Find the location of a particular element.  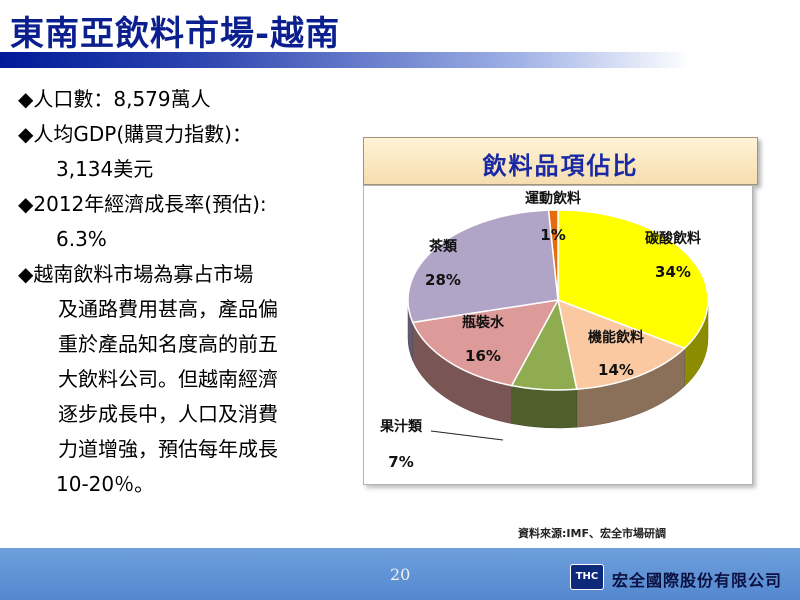

chart-title: 飲料品項佔比 is located at coordinates (560, 166).